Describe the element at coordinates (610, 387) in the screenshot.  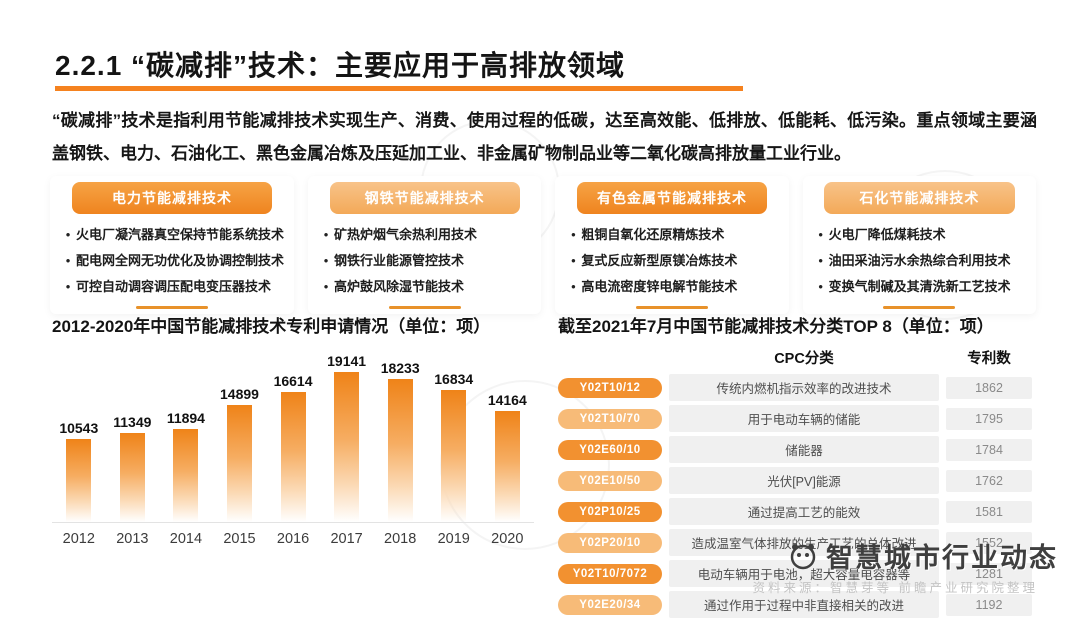
I see `cpc-code-pill: Y02T10/12` at that location.